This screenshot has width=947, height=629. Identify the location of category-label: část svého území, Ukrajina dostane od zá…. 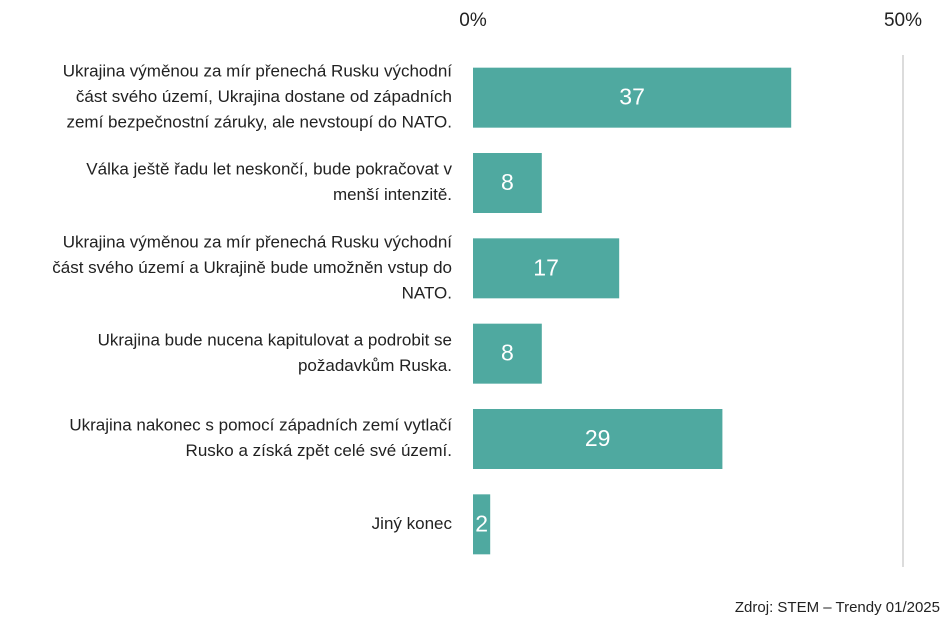
(264, 96).